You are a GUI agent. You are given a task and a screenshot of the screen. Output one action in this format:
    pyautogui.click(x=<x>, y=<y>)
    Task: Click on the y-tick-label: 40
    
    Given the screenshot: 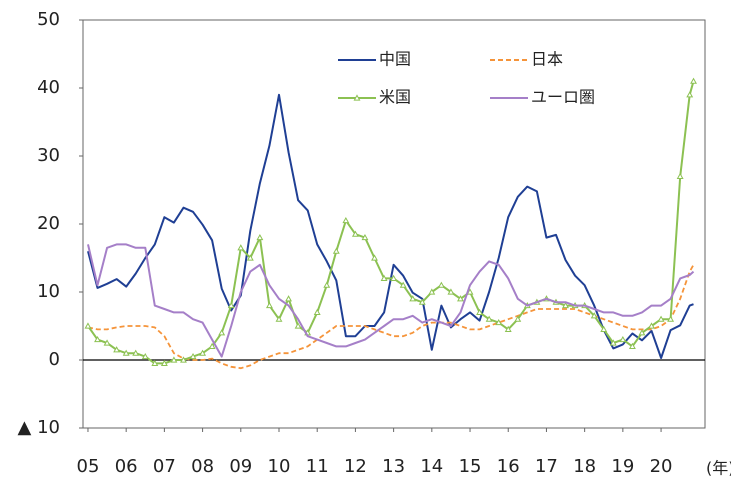 What is the action you would take?
    pyautogui.click(x=48, y=87)
    